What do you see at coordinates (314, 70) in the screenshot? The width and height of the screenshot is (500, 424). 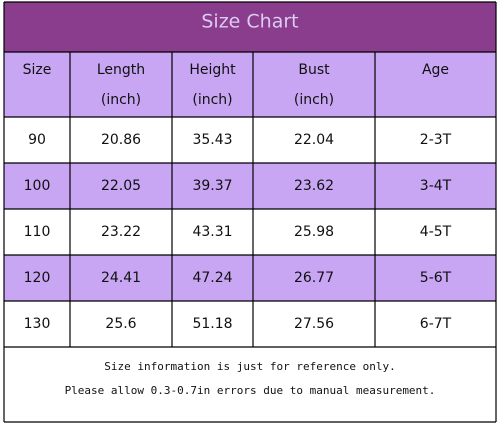 I see `header-cell: Bust` at bounding box center [314, 70].